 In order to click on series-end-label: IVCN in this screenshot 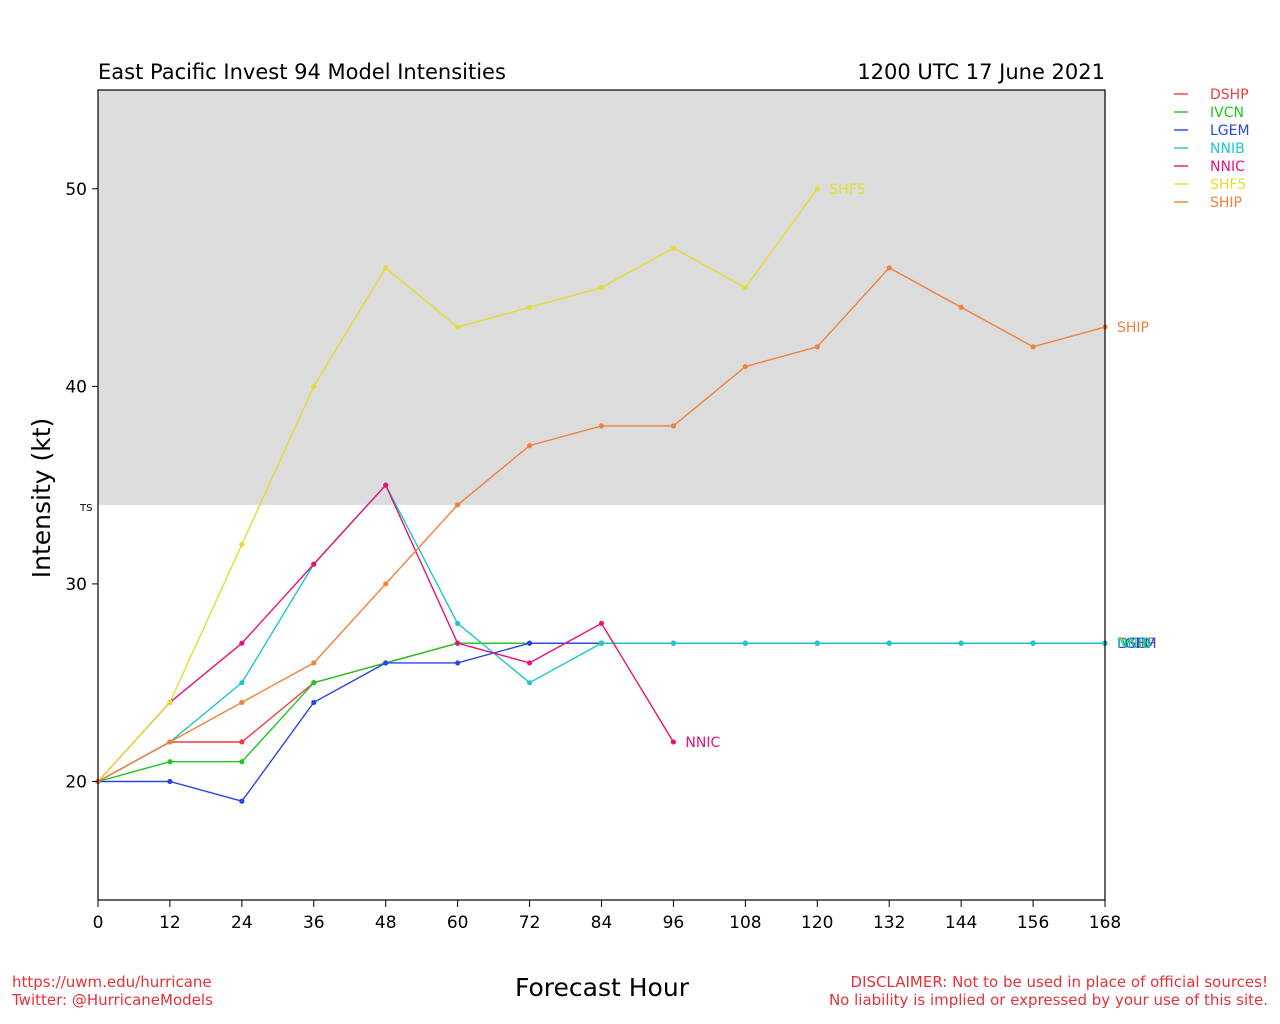, I will do `click(1134, 644)`.